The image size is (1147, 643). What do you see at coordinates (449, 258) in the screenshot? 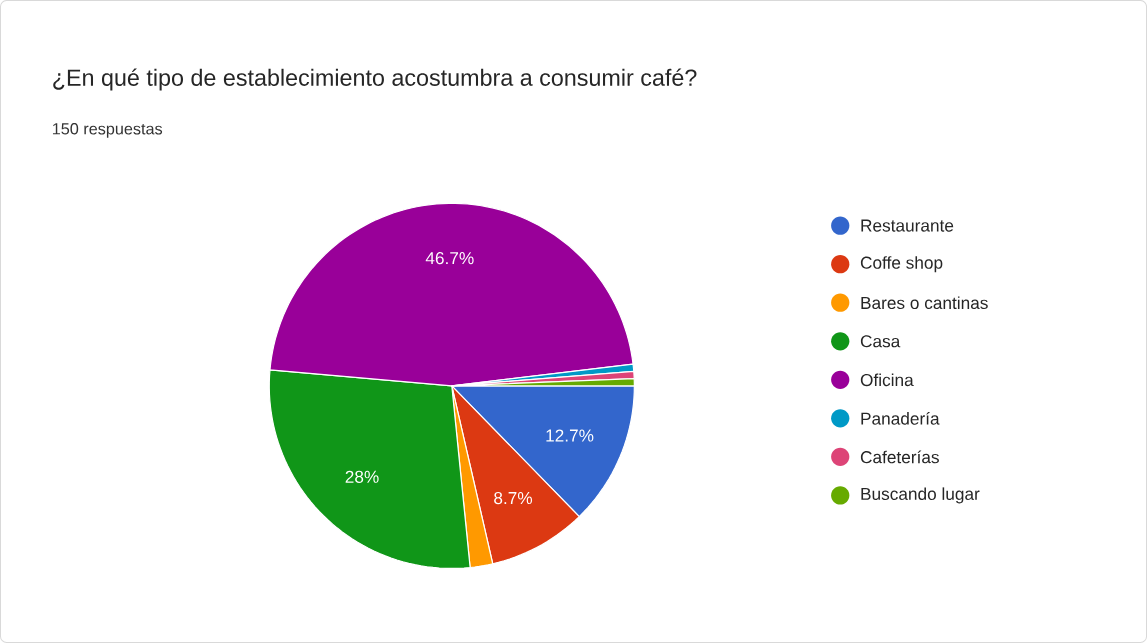
I see `data-label: 46.7%` at bounding box center [449, 258].